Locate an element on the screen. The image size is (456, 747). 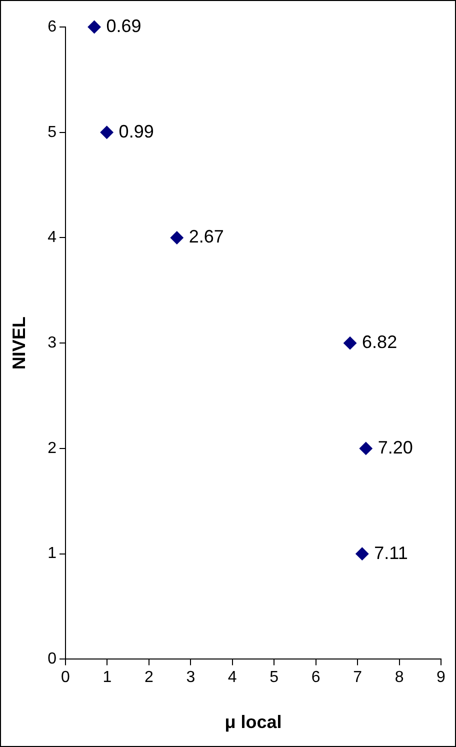
y-tick-label: 3 is located at coordinates (52, 343).